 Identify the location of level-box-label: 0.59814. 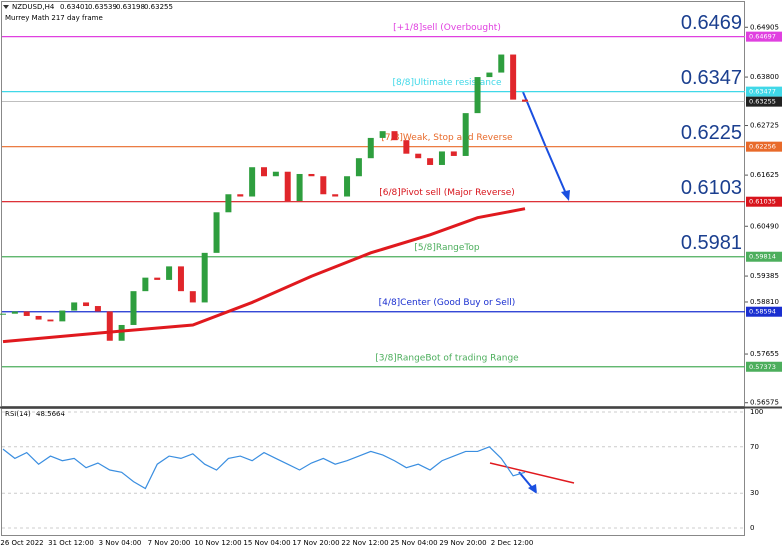
(762, 257).